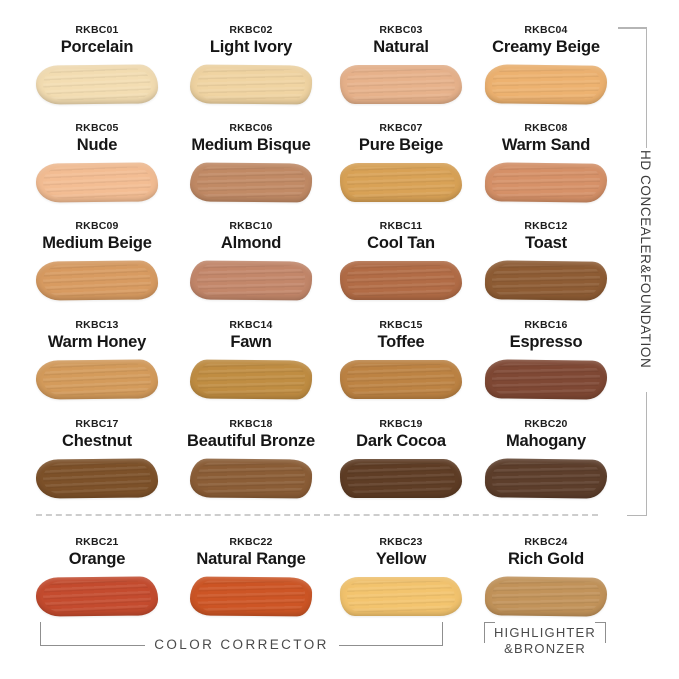 The image size is (679, 679). What do you see at coordinates (645, 259) in the screenshot?
I see `hd-group-label: HD CONCEALER&FOUNDATION` at bounding box center [645, 259].